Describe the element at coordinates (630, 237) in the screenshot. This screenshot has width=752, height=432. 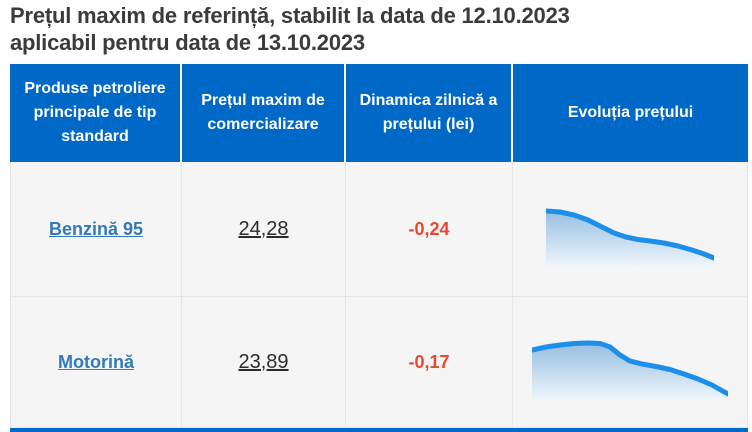
I see `benzina-95-sparkline-chart` at that location.